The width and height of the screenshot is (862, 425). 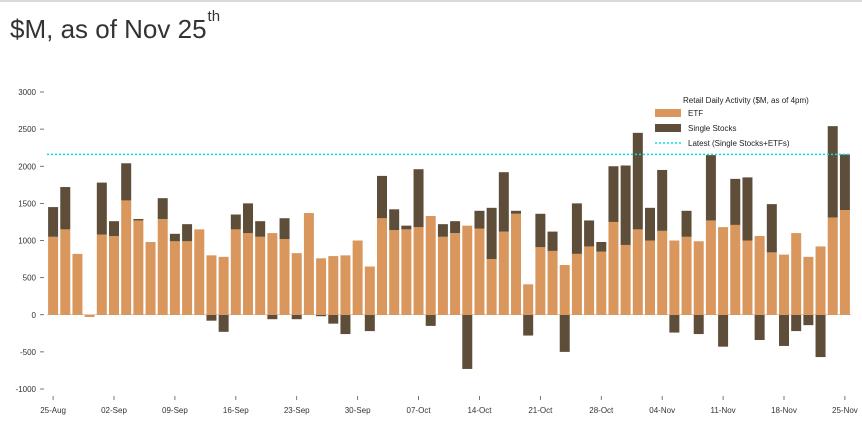 What do you see at coordinates (27, 203) in the screenshot?
I see `y-tick-label: 1500` at bounding box center [27, 203].